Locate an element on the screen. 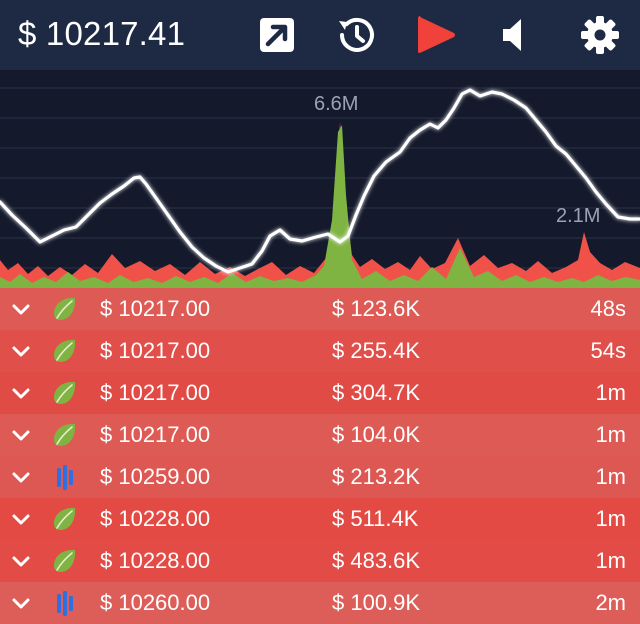 The height and width of the screenshot is (624, 640). popout-button is located at coordinates (277, 35).